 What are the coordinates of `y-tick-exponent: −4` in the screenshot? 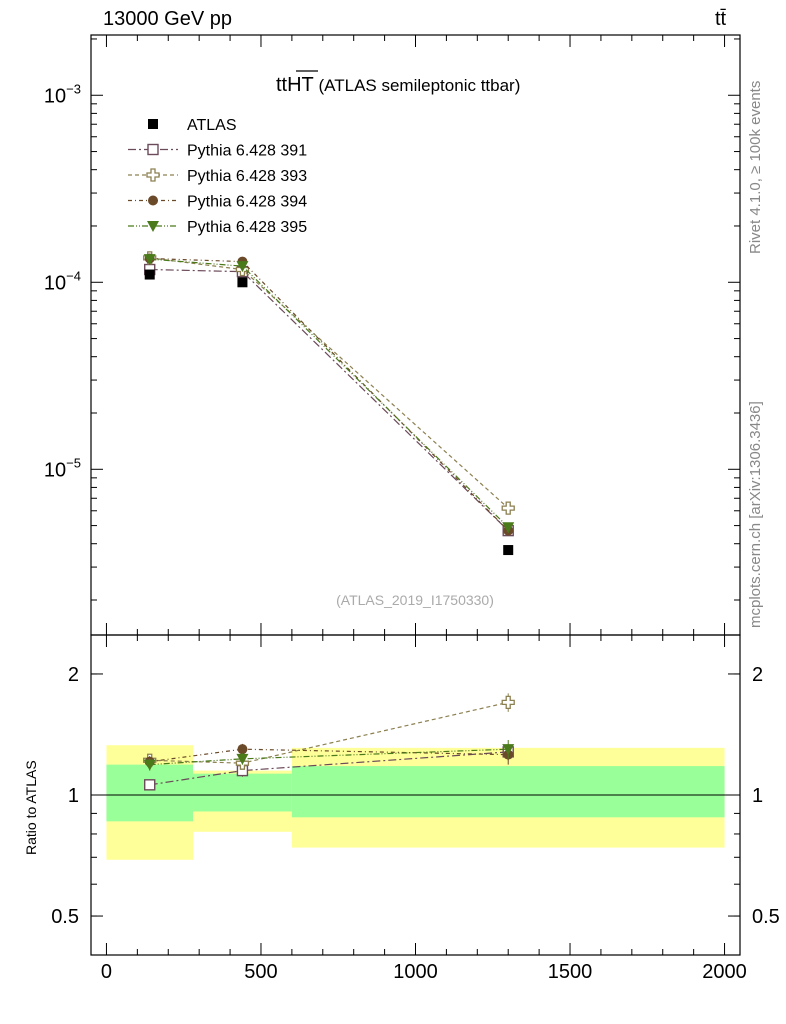 It's located at (73, 275).